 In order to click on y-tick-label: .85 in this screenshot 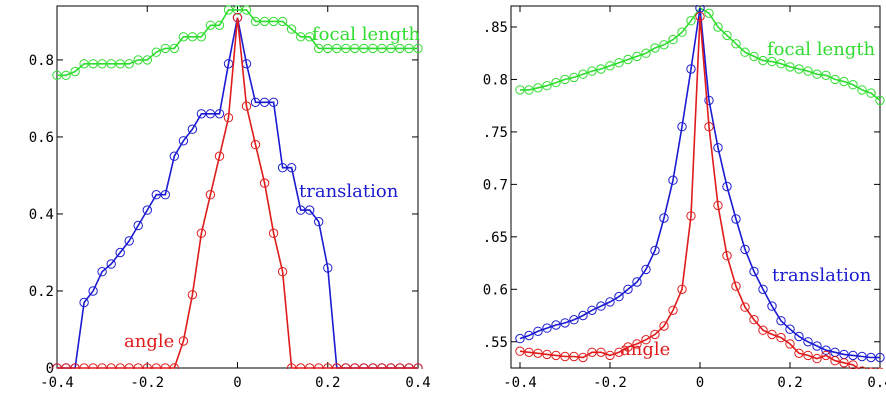, I will do `click(495, 28)`.